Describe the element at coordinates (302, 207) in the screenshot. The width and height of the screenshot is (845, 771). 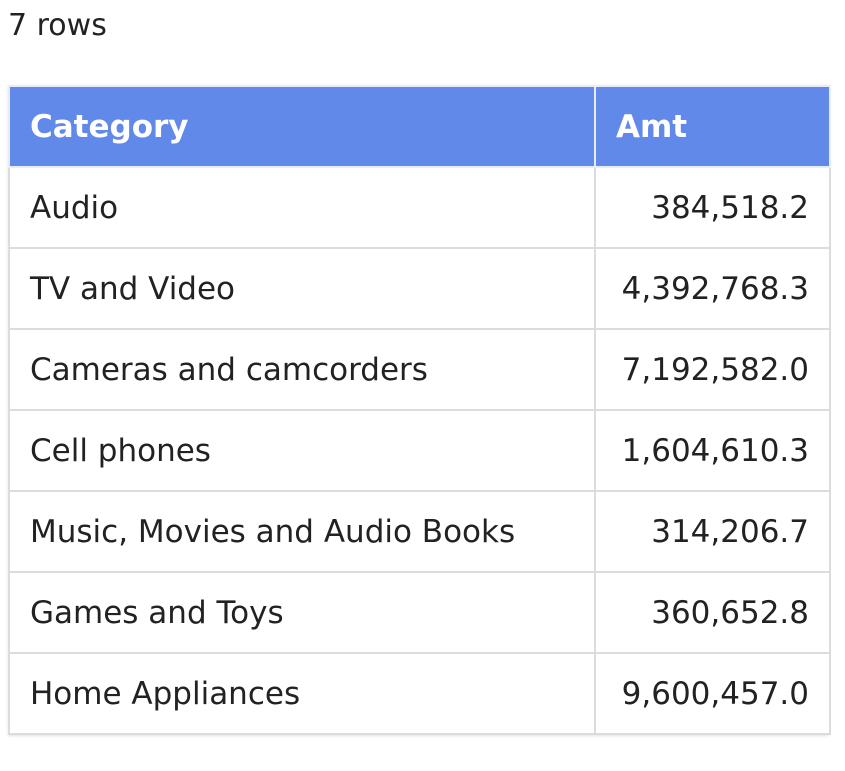
I see `category-cell: Audio` at that location.